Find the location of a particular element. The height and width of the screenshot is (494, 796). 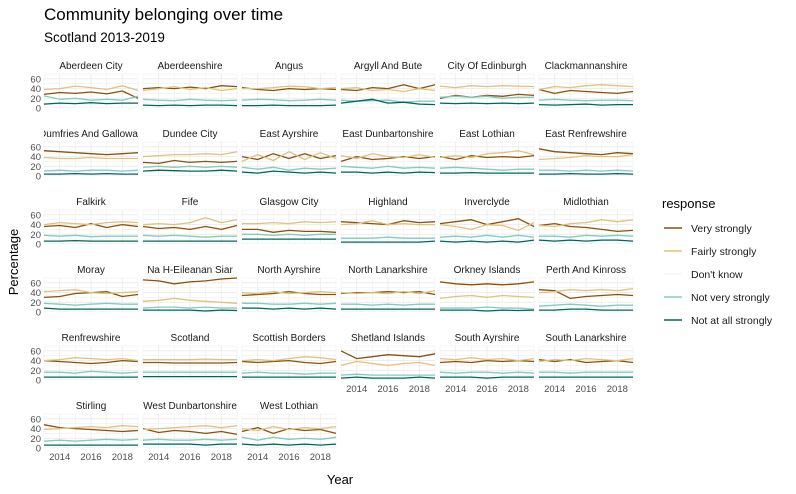

facet-panel: Angus is located at coordinates (289, 85).